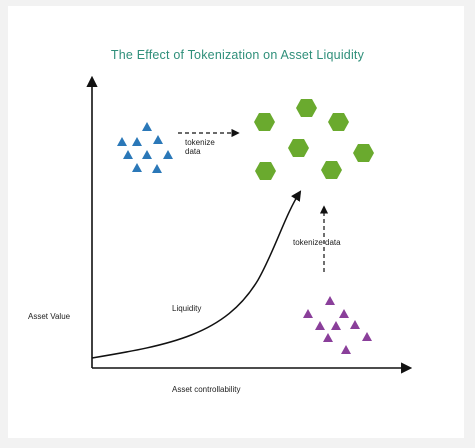 Image resolution: width=475 pixels, height=448 pixels. I want to click on green-hexagon-cluster, so click(314, 139).